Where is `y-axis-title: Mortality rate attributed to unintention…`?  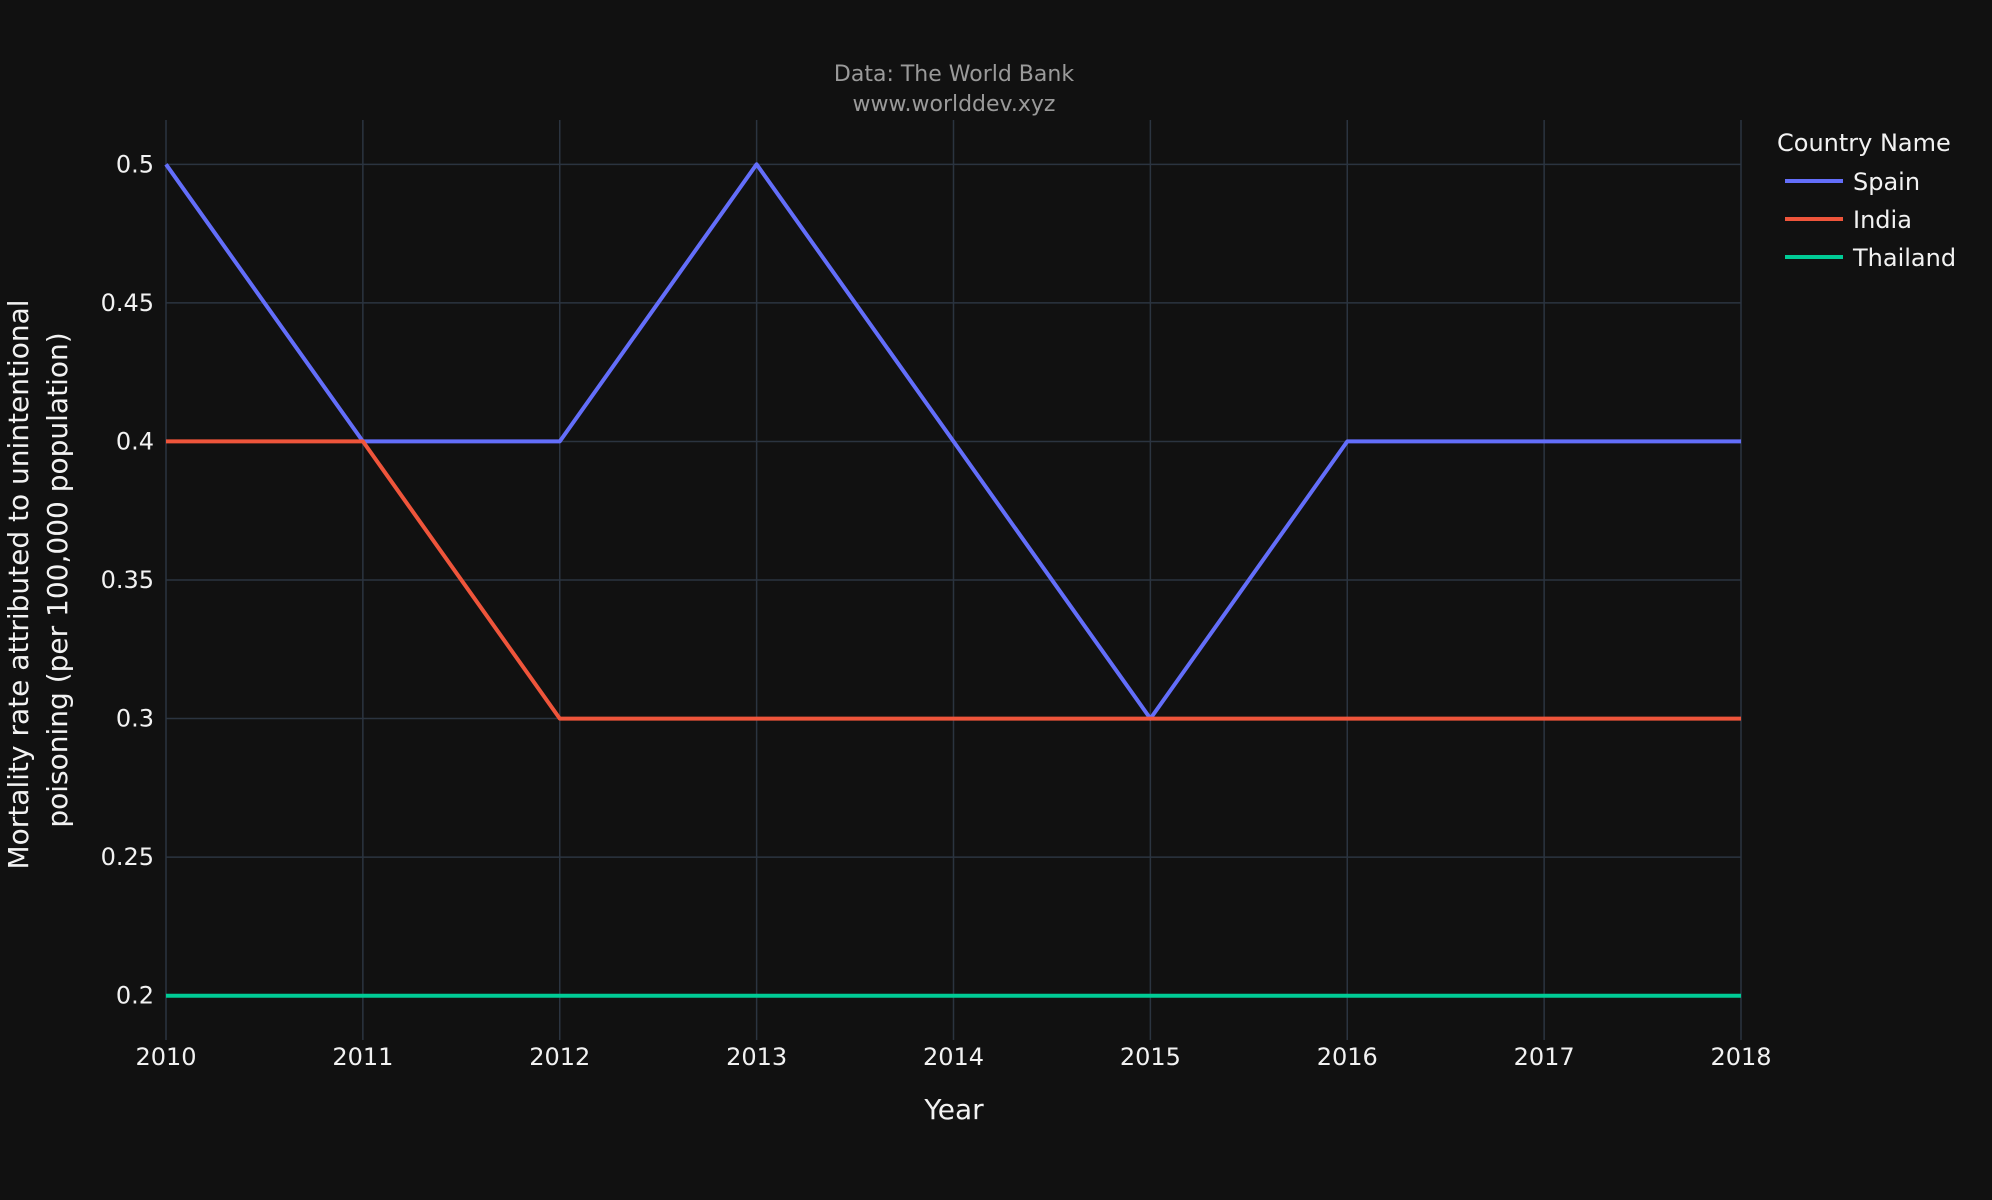
y-axis-title: Mortality rate attributed to unintention… is located at coordinates (38, 580).